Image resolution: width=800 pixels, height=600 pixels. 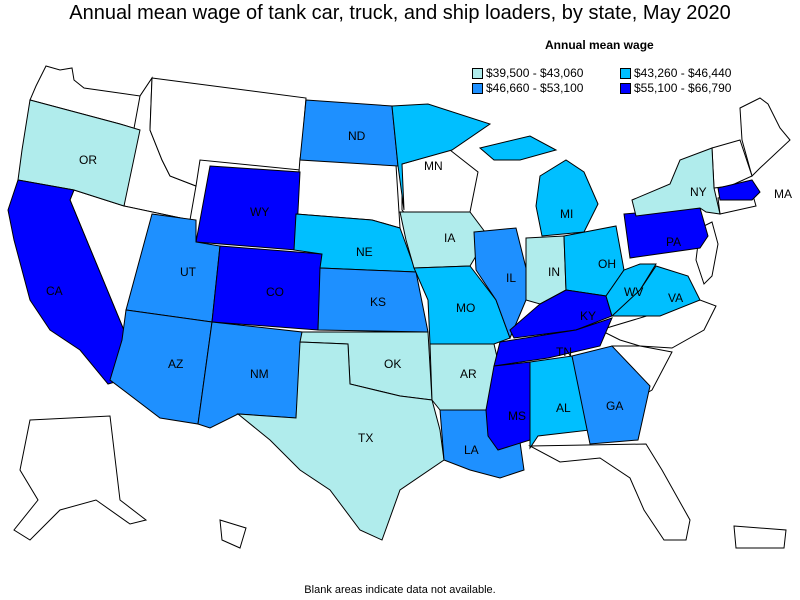 What do you see at coordinates (433, 166) in the screenshot?
I see `state-label-MN: MN` at bounding box center [433, 166].